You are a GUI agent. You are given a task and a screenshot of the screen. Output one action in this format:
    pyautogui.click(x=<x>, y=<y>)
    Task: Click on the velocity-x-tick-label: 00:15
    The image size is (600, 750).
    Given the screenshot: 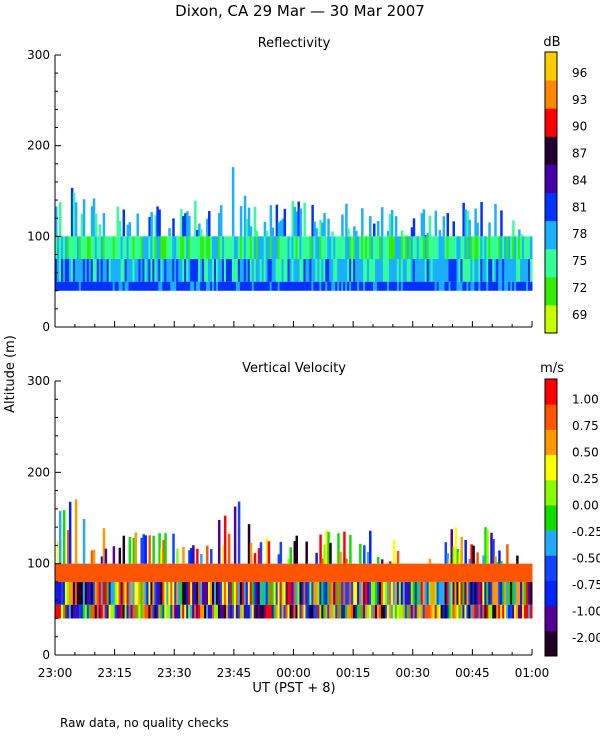 What is the action you would take?
    pyautogui.click(x=353, y=673)
    